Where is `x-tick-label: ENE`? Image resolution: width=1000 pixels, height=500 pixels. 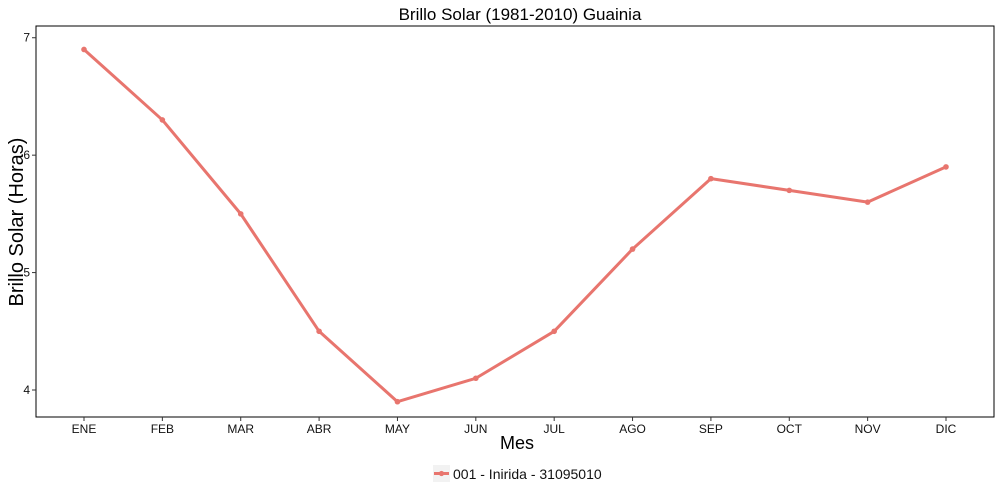 x-tick-label: ENE is located at coordinates (84, 429).